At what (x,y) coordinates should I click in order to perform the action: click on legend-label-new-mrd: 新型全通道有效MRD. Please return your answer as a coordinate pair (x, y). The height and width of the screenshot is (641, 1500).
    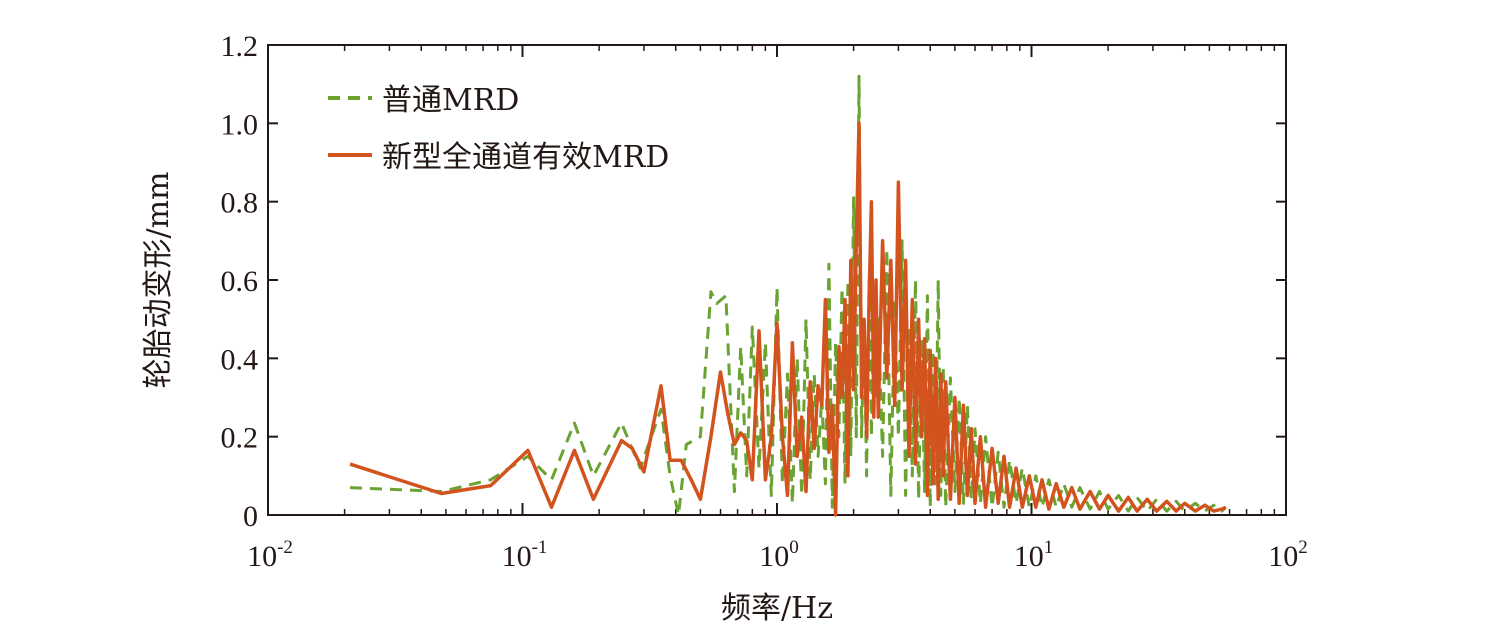
    Looking at the image, I should click on (525, 157).